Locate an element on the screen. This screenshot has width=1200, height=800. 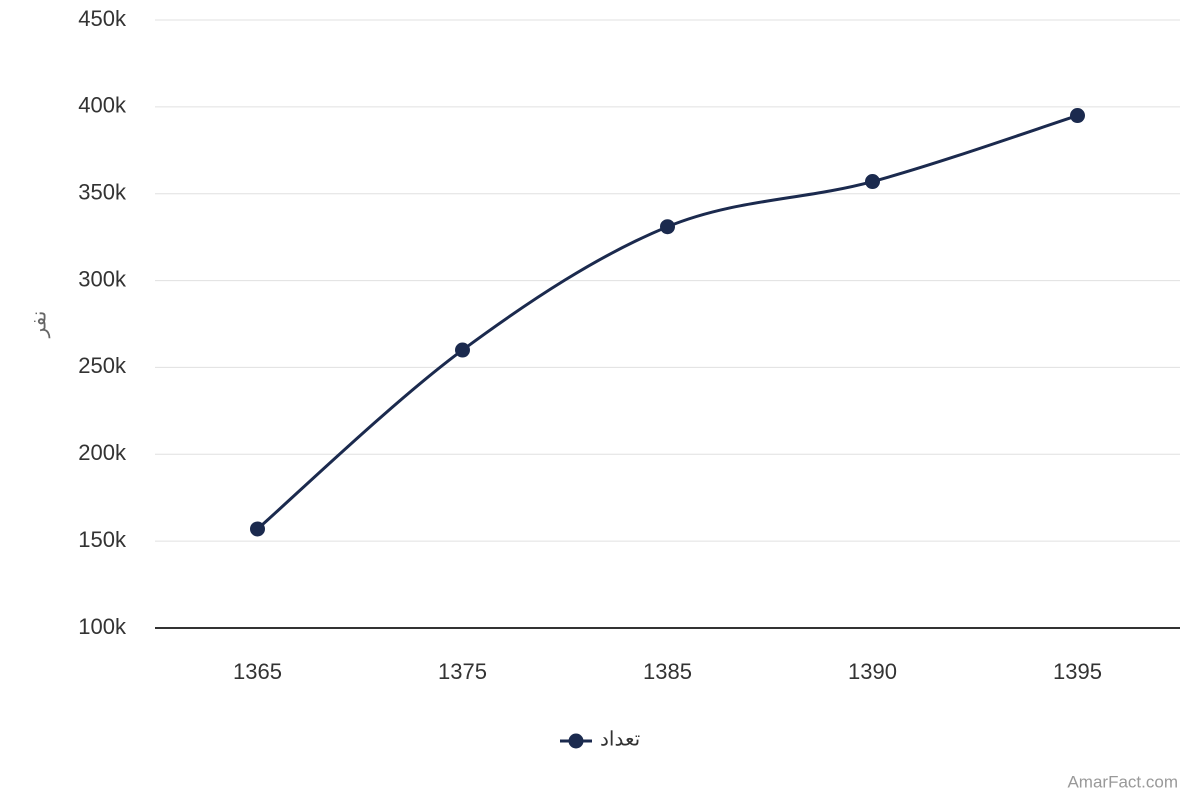
y-tick-label: 300k is located at coordinates (102, 278).